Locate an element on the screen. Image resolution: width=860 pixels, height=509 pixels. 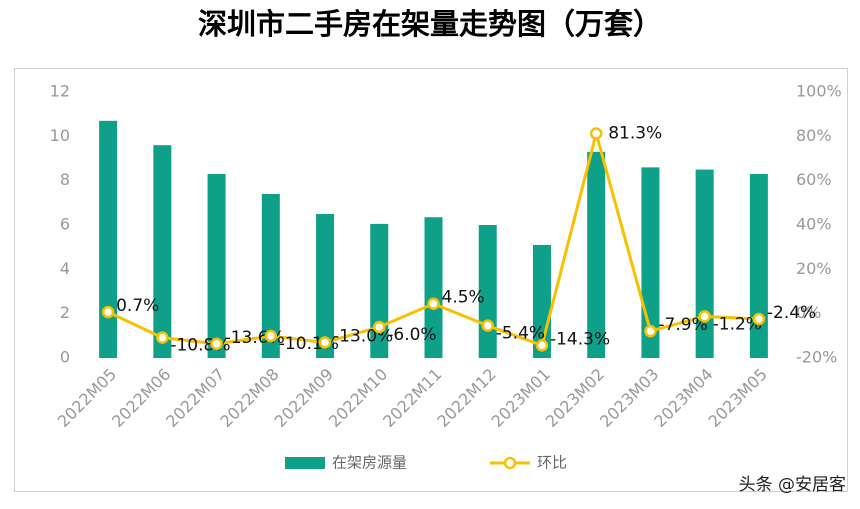
legend-marker is located at coordinates (510, 463).